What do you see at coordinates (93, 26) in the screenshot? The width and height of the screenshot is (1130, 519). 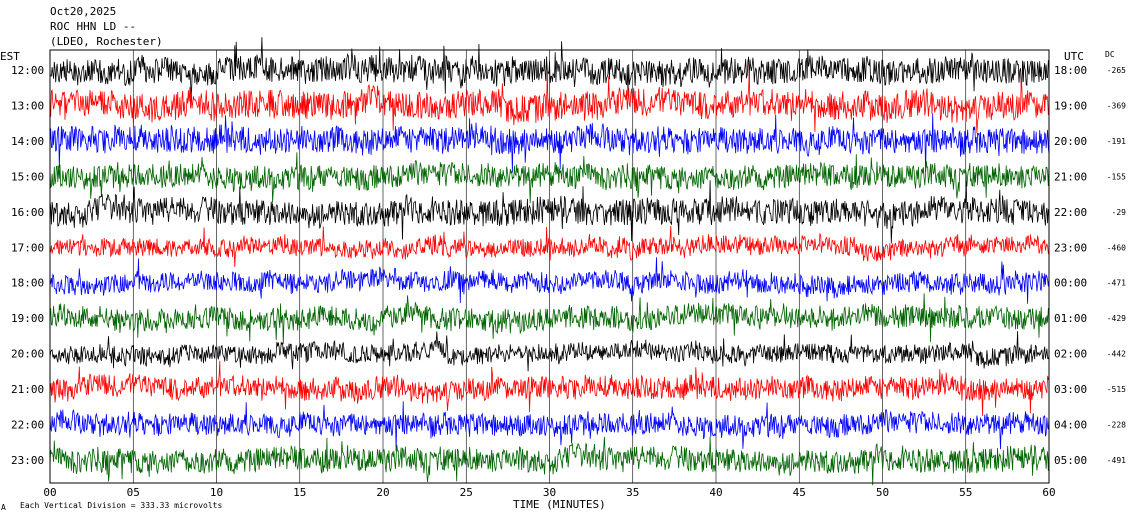 I see `header-station: ROC HHN LD --` at bounding box center [93, 26].